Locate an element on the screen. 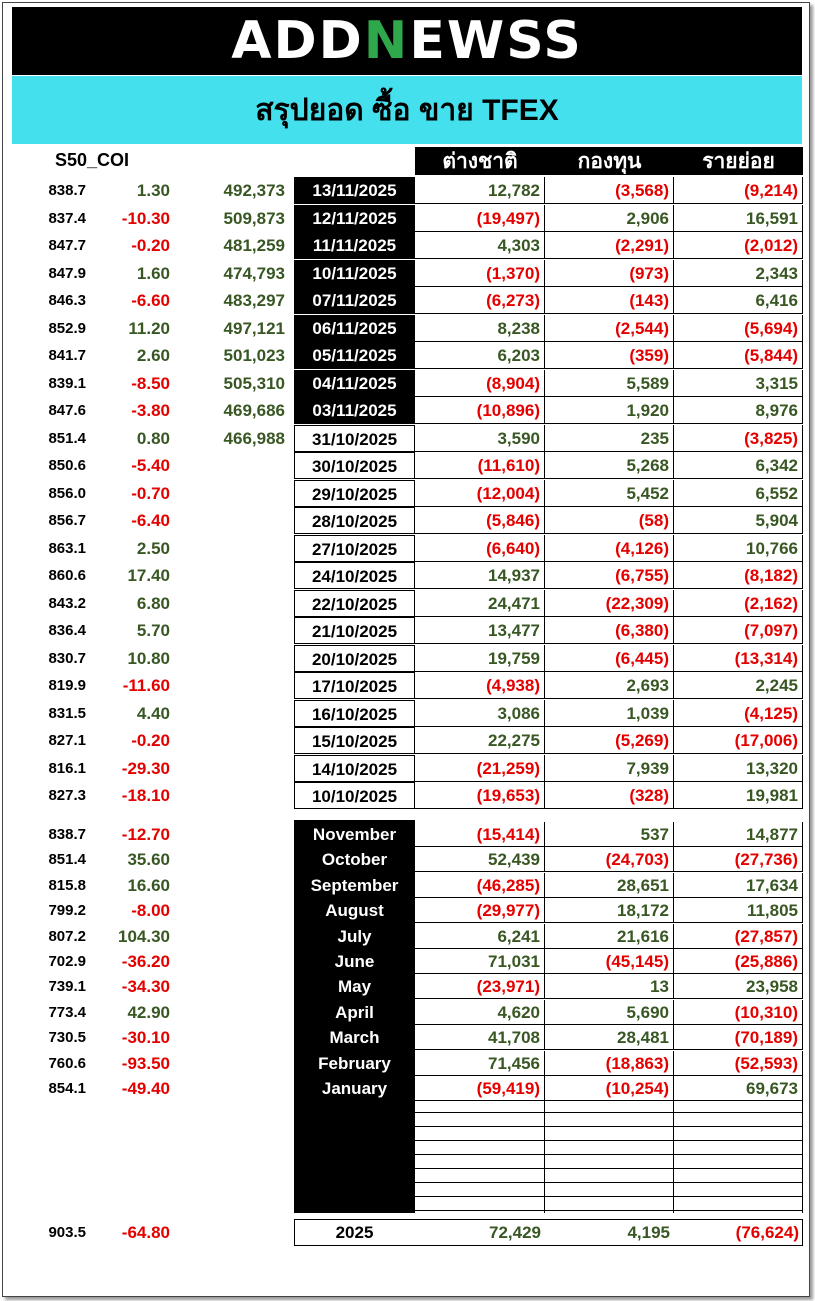  retail-value: (7,097) is located at coordinates (738, 630).